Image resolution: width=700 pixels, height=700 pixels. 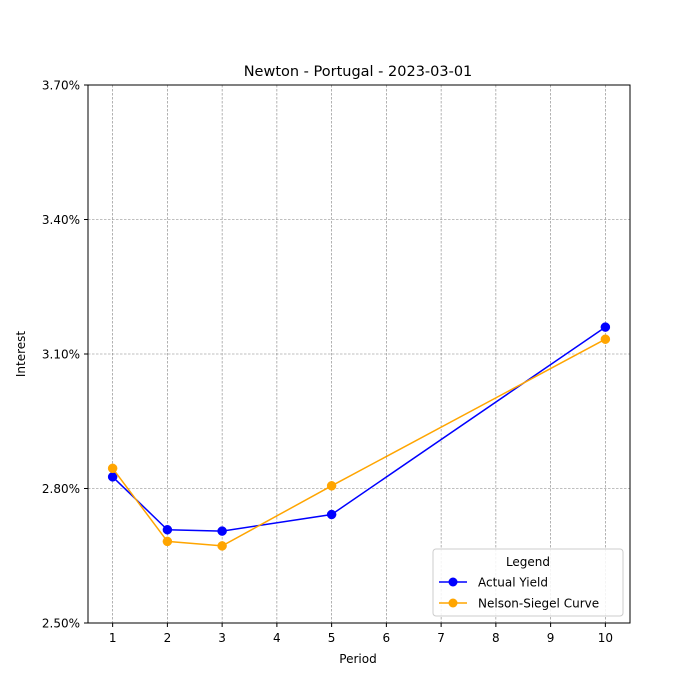 I want to click on x-tick-label: 8, so click(x=496, y=638).